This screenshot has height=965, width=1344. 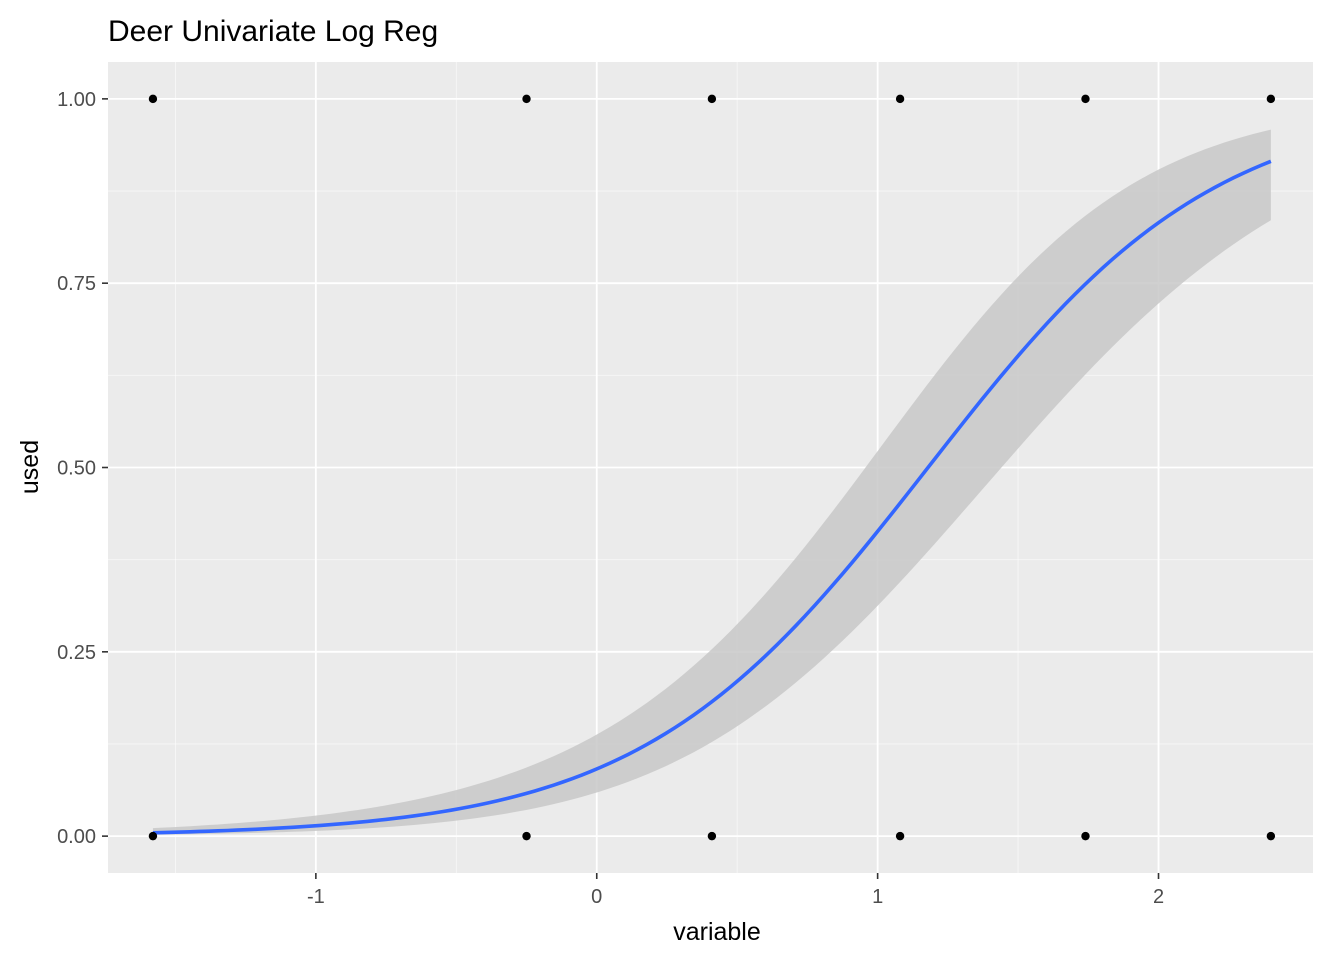 I want to click on chart-title: Deer Univariate Log Reg, so click(x=273, y=31).